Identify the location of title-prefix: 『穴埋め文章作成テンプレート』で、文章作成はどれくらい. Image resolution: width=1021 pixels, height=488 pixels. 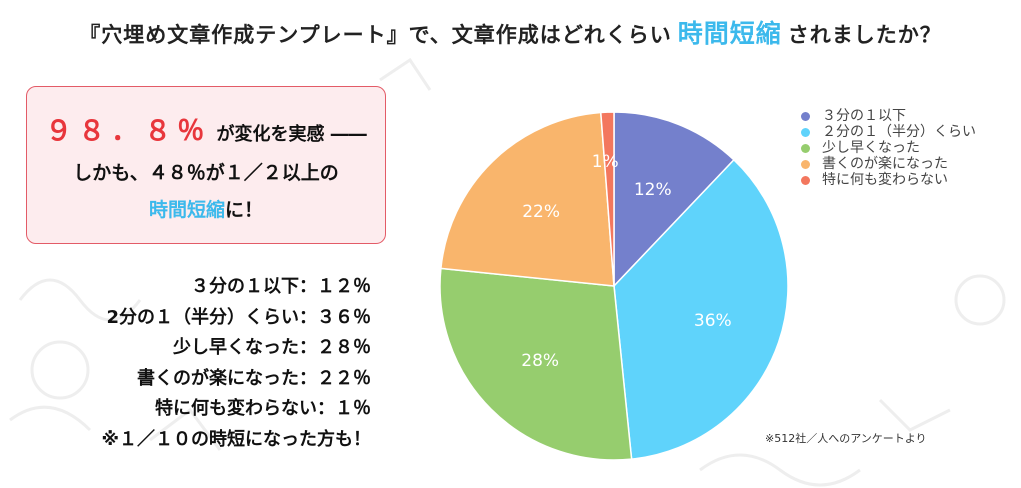
(375, 35).